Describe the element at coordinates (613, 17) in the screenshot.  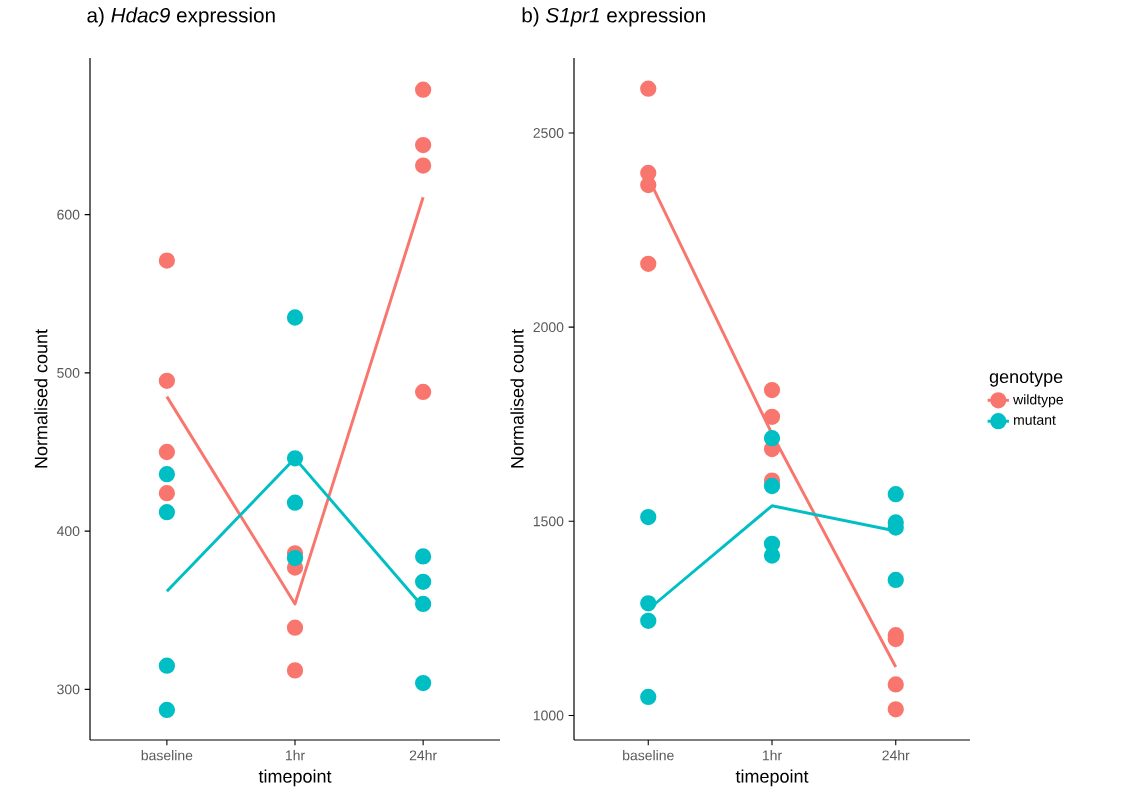
I see `chart-title: b) S1pr1 expression` at that location.